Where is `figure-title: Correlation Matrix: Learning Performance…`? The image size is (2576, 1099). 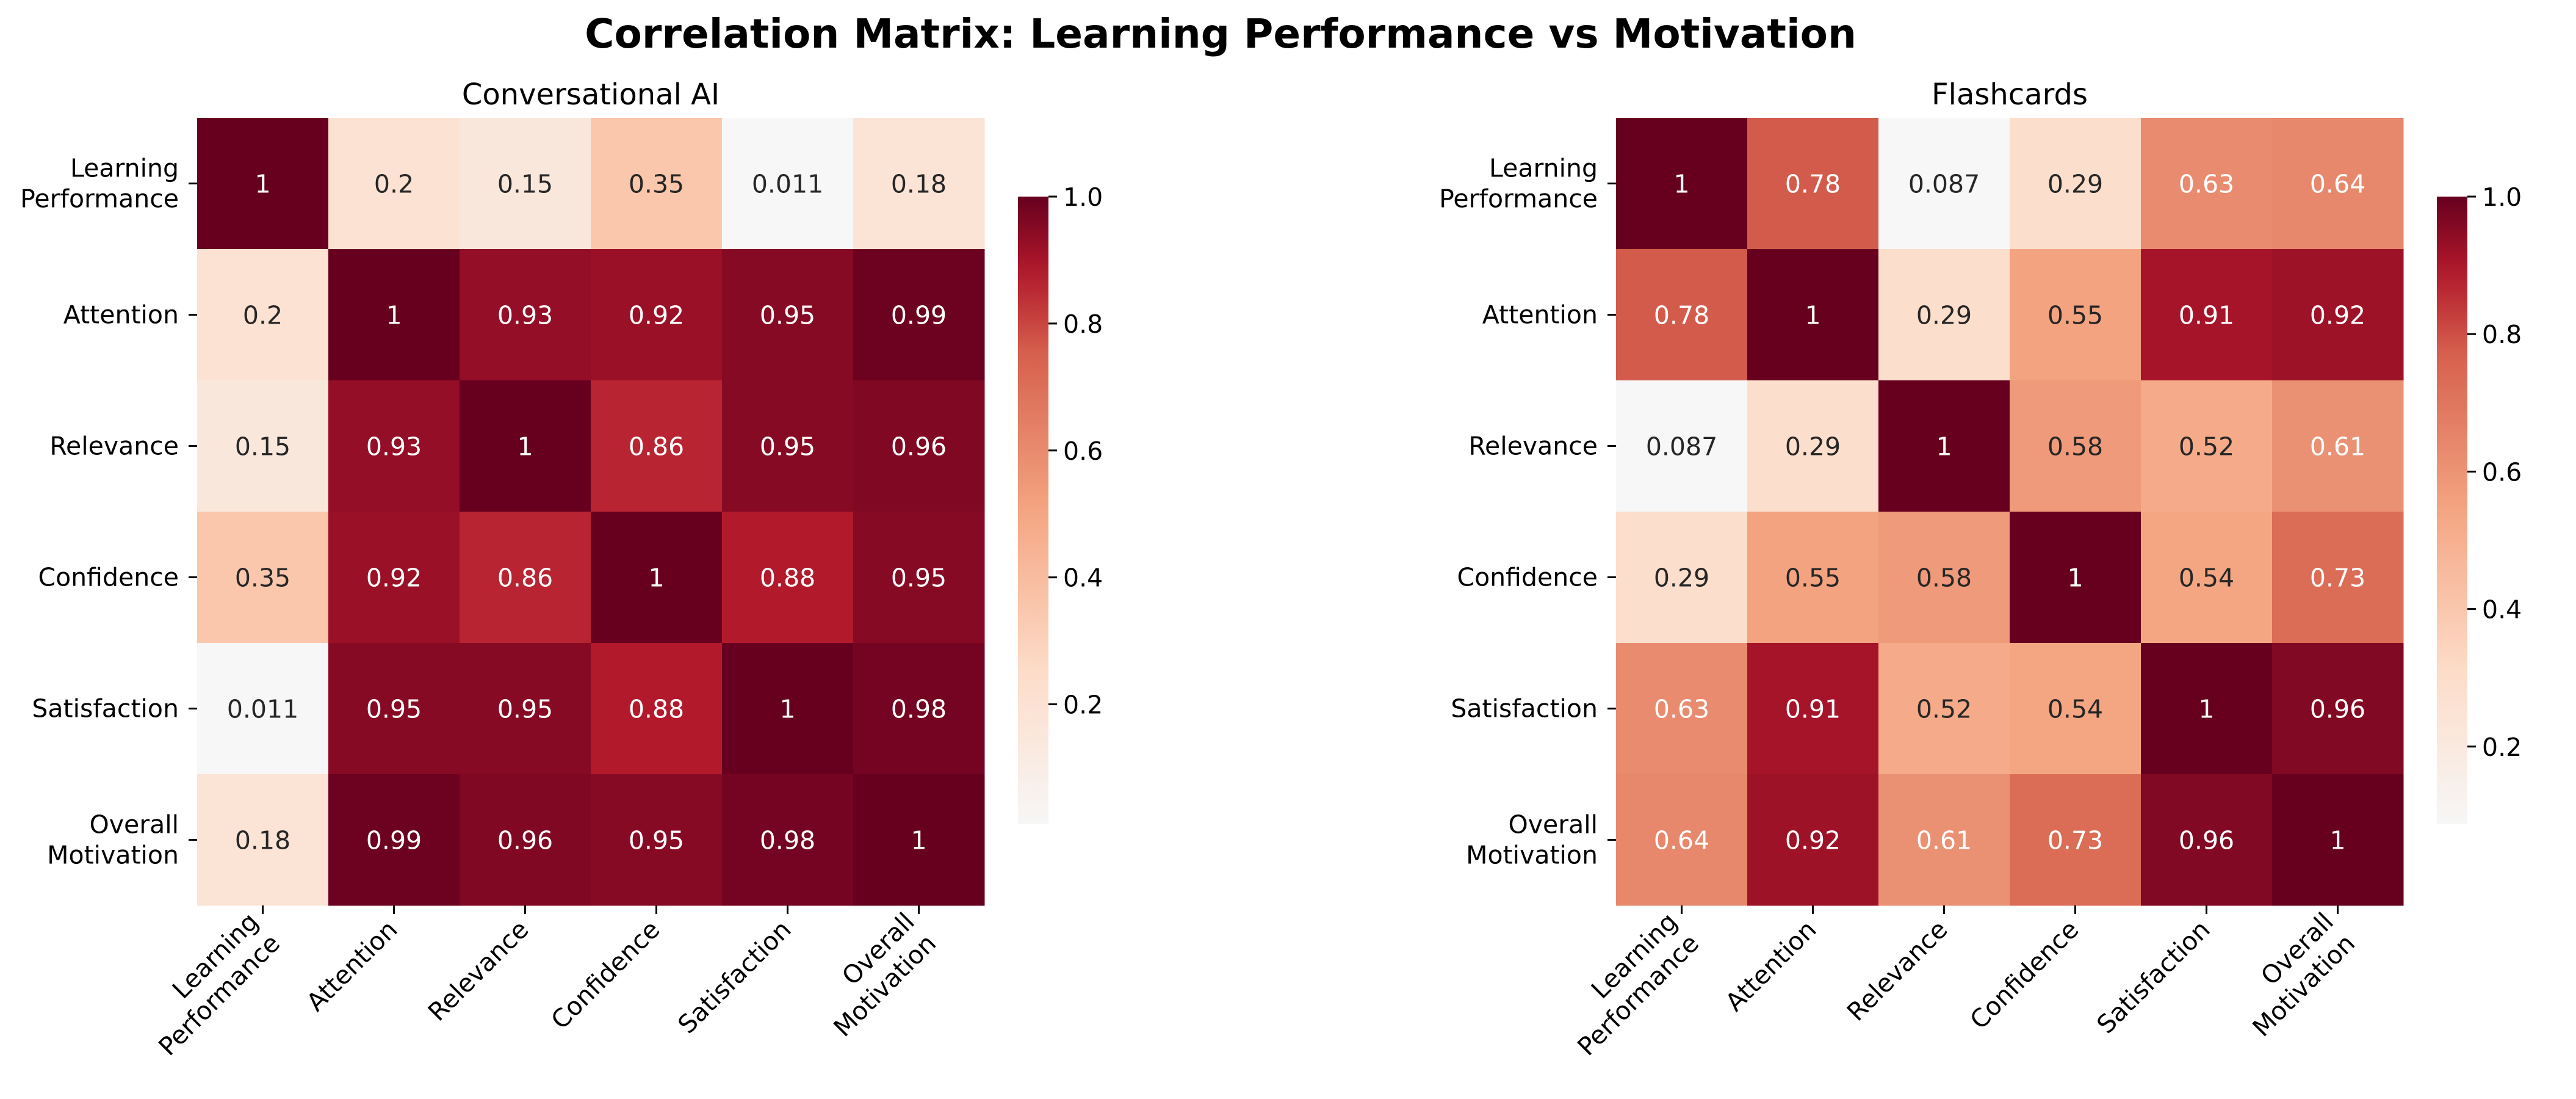 figure-title: Correlation Matrix: Learning Performance… is located at coordinates (1220, 33).